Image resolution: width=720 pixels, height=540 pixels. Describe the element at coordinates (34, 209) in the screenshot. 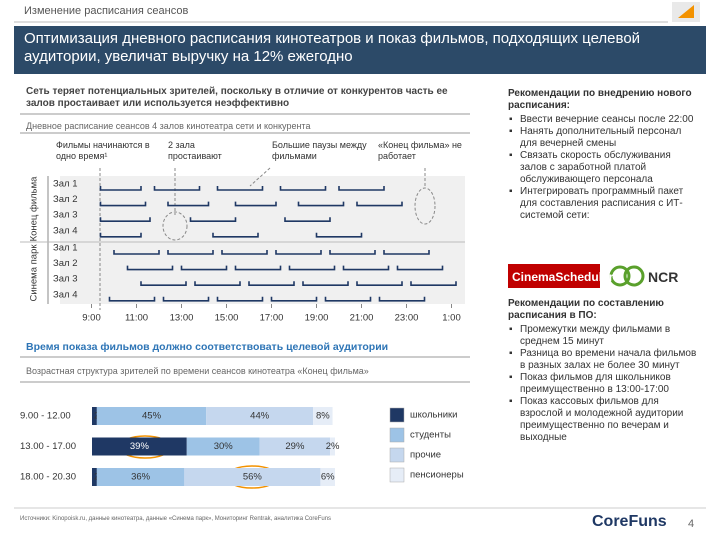

I see `group-label: Конец фильма` at that location.